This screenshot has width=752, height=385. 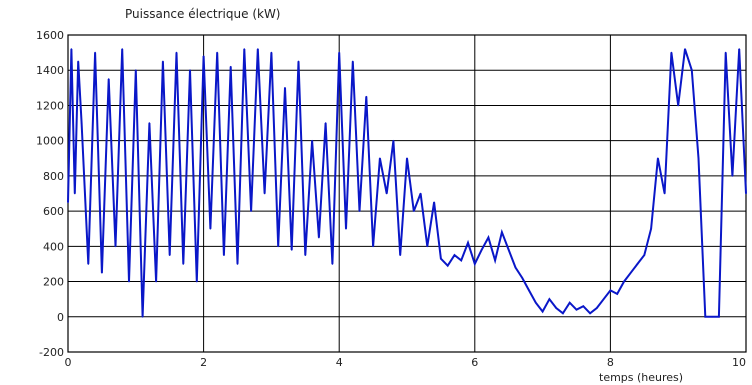 What do you see at coordinates (53, 211) in the screenshot?
I see `y-tick-label: 600` at bounding box center [53, 211].